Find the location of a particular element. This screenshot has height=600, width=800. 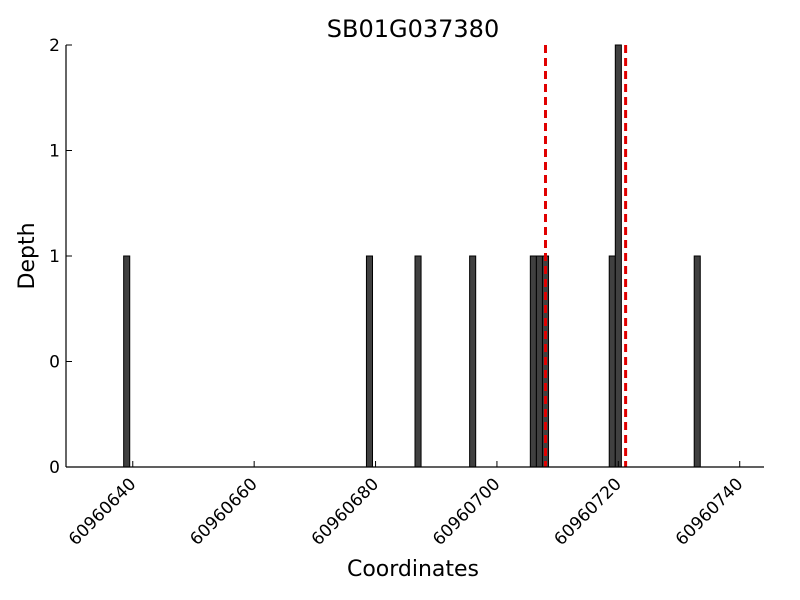

y-axis-title: Depth is located at coordinates (27, 255).